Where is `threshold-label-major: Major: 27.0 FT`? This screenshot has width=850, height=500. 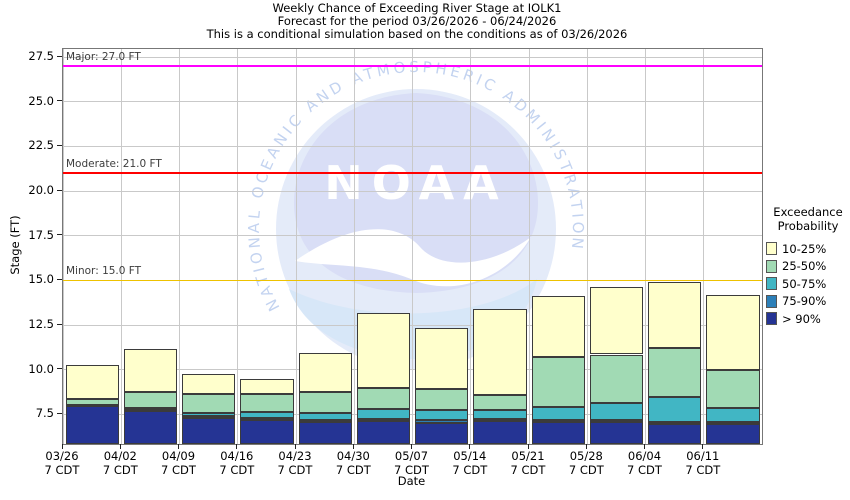
threshold-label-major: Major: 27.0 FT is located at coordinates (103, 57).